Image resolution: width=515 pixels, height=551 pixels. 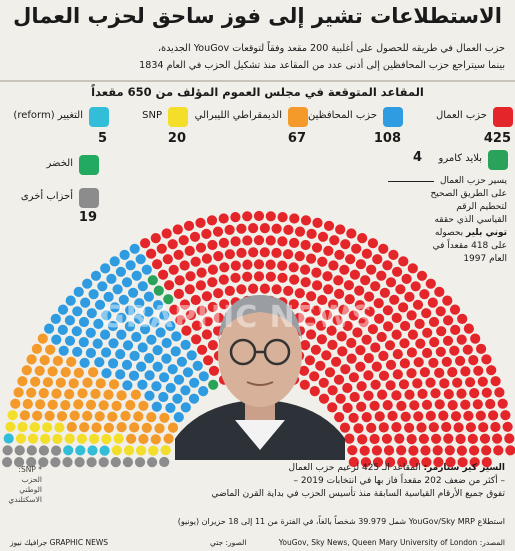 I want to click on legend-swatch-reform, so click(x=99, y=117).